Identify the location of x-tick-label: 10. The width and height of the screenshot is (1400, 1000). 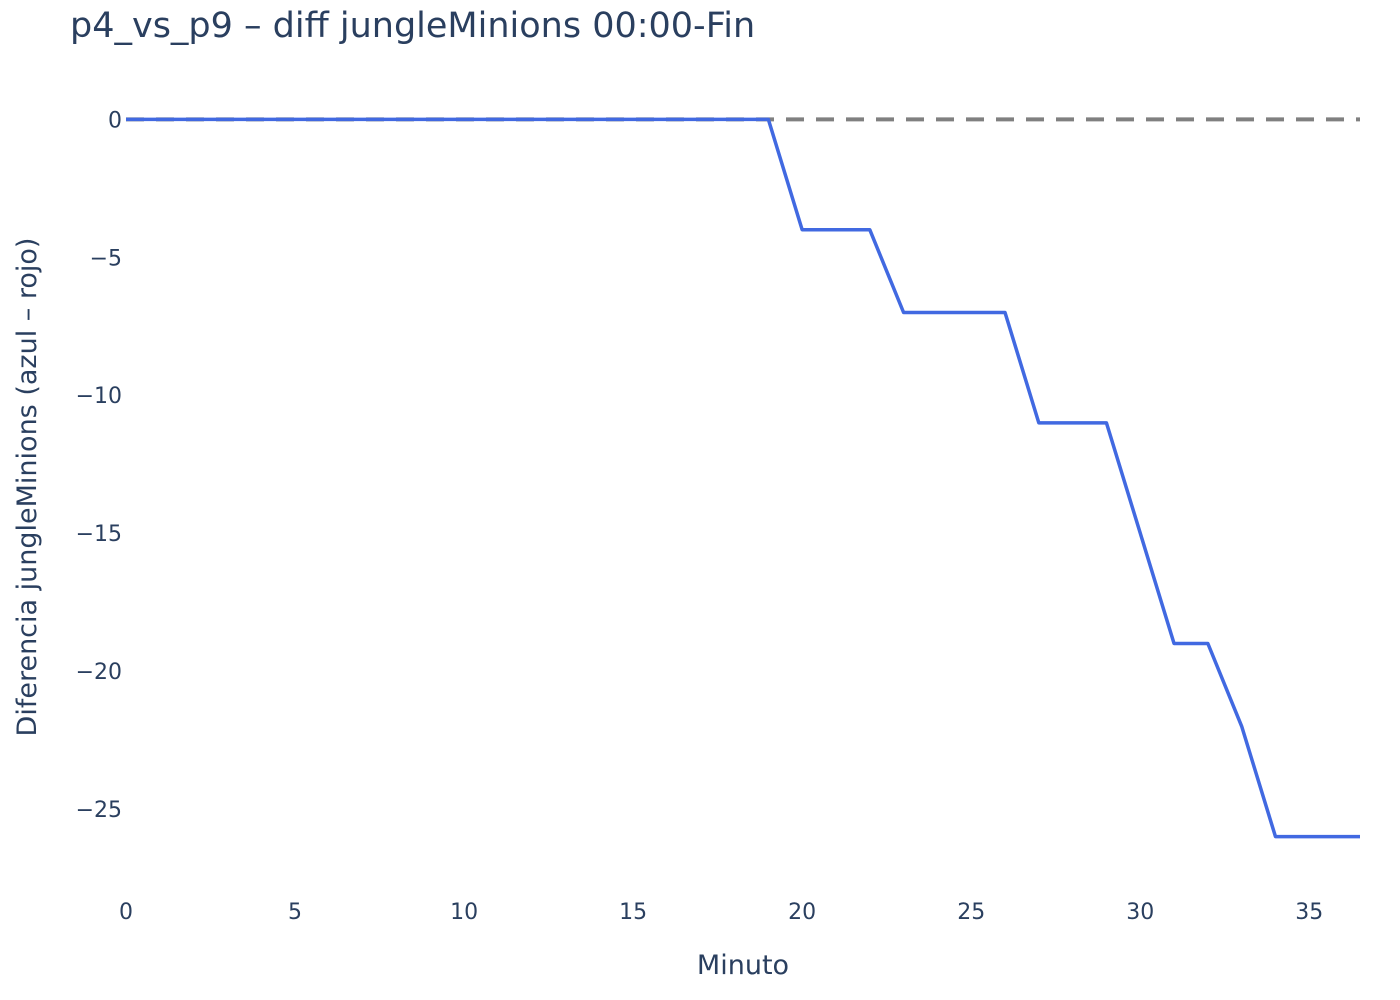
(464, 912).